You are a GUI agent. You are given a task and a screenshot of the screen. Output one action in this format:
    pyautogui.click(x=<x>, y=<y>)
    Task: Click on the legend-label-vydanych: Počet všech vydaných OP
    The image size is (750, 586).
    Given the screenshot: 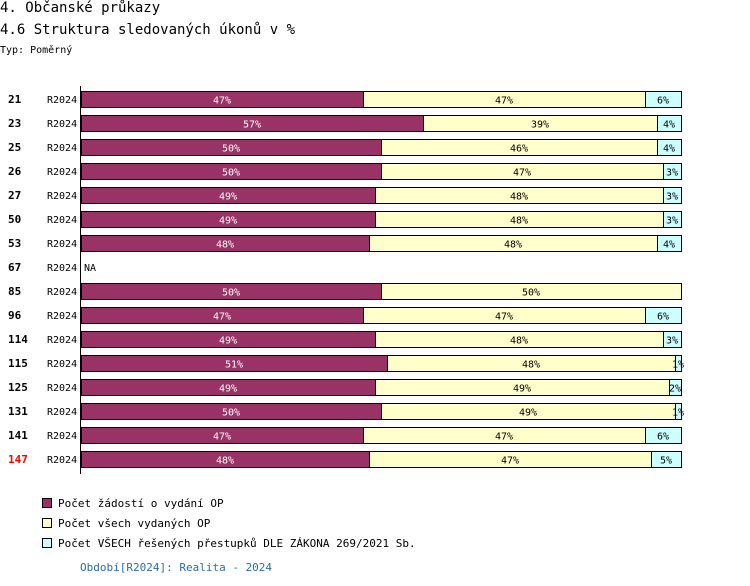 What is the action you would take?
    pyautogui.click(x=134, y=523)
    